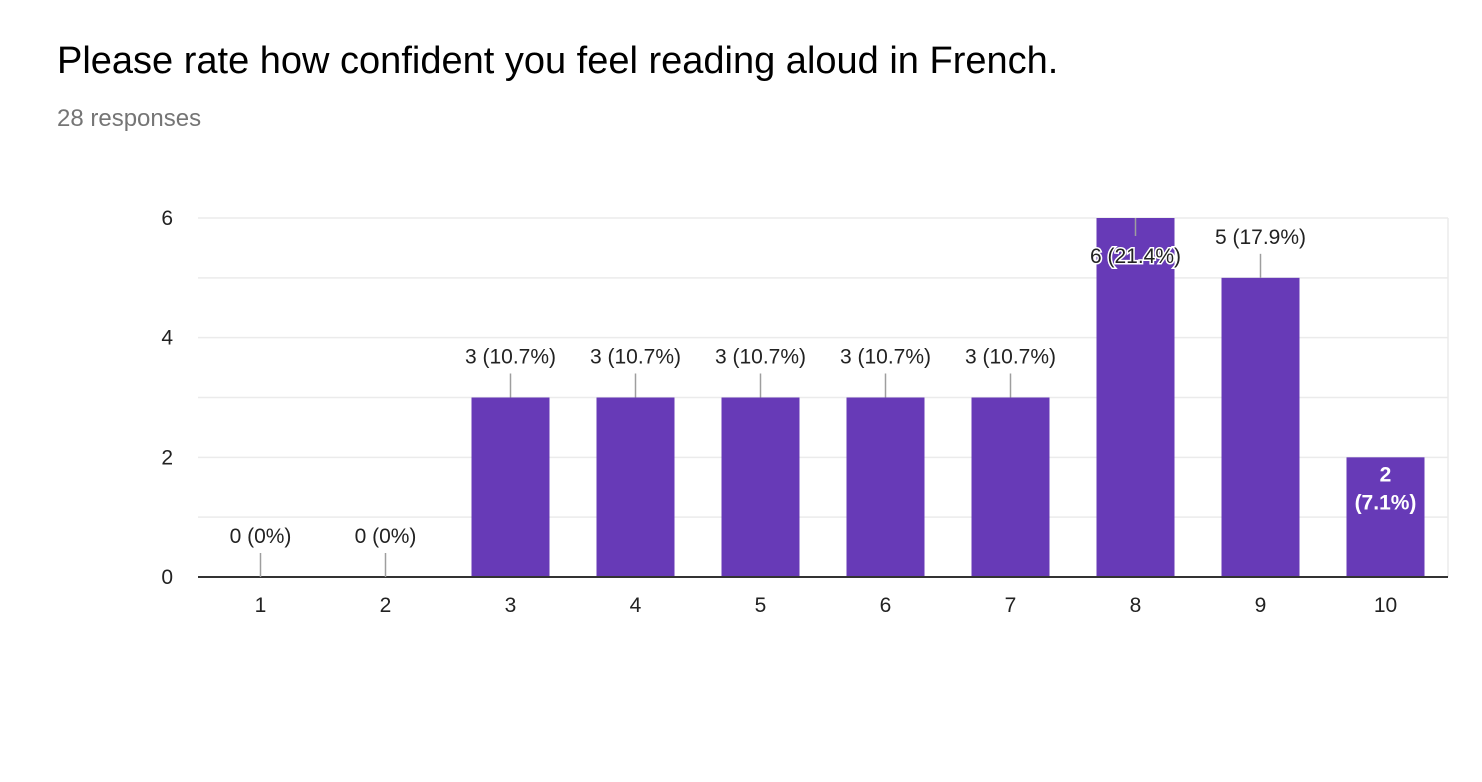 The height and width of the screenshot is (782, 1482). What do you see at coordinates (1386, 474) in the screenshot?
I see `data-label: 2` at bounding box center [1386, 474].